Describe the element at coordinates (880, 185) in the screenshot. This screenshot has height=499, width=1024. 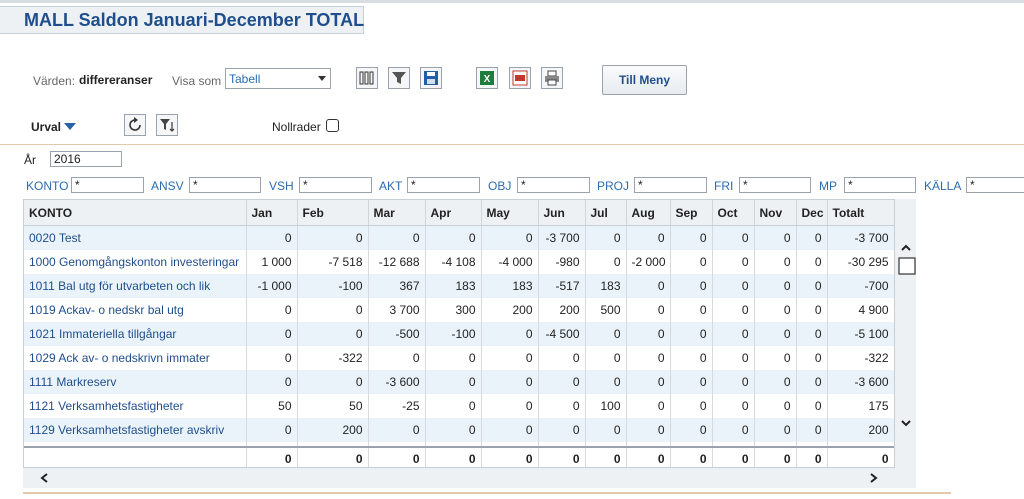
I see `filter-input-mp: *` at that location.